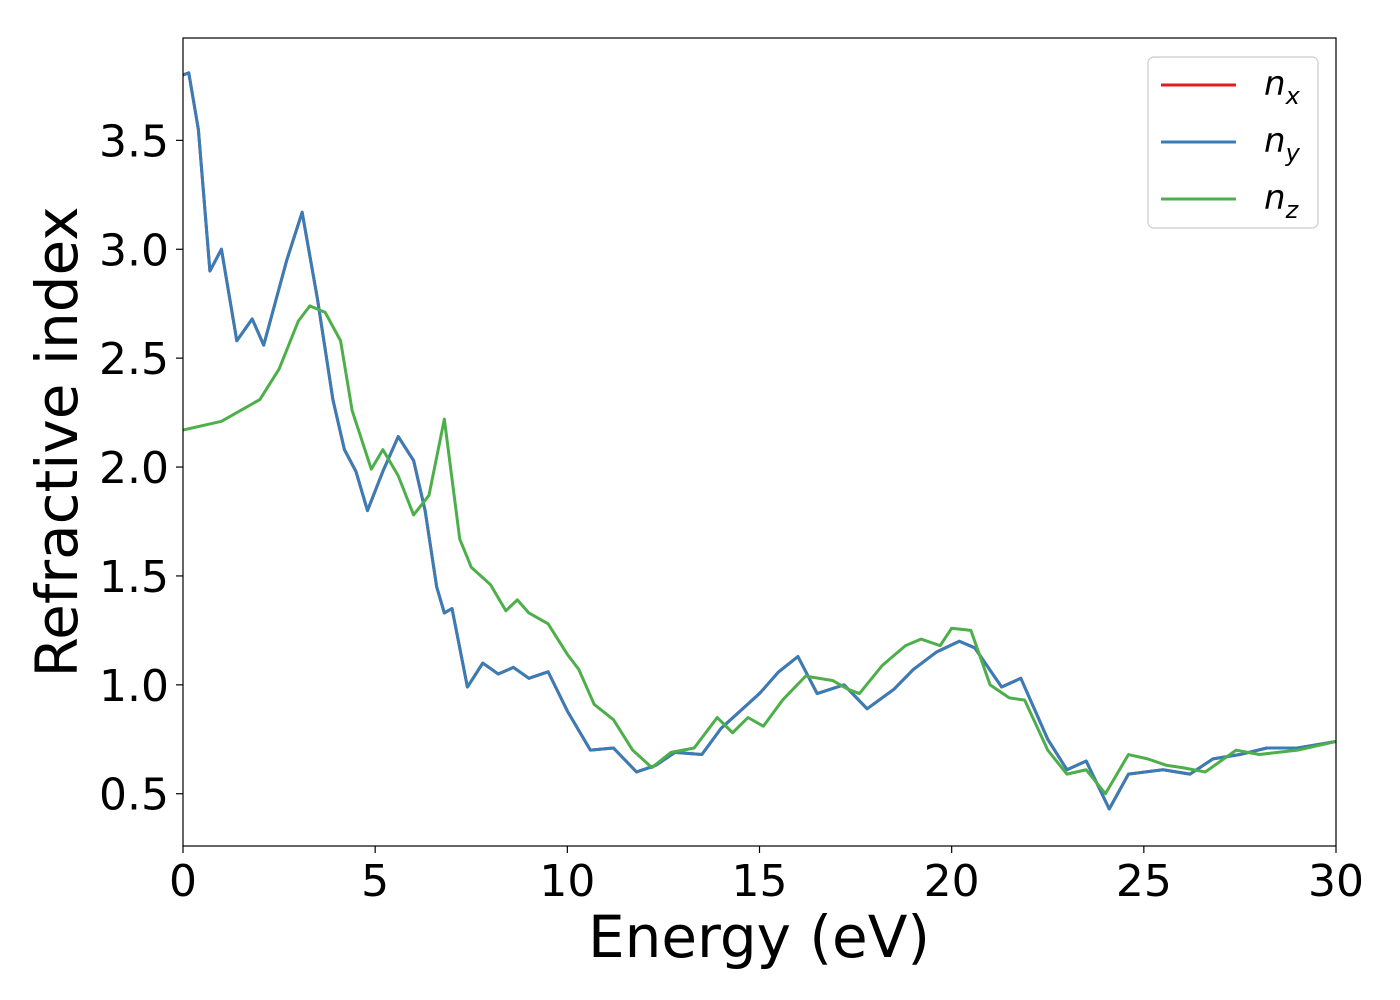 This screenshot has height=1000, width=1400. Describe the element at coordinates (134, 577) in the screenshot. I see `y-tick-label: 1.5` at that location.